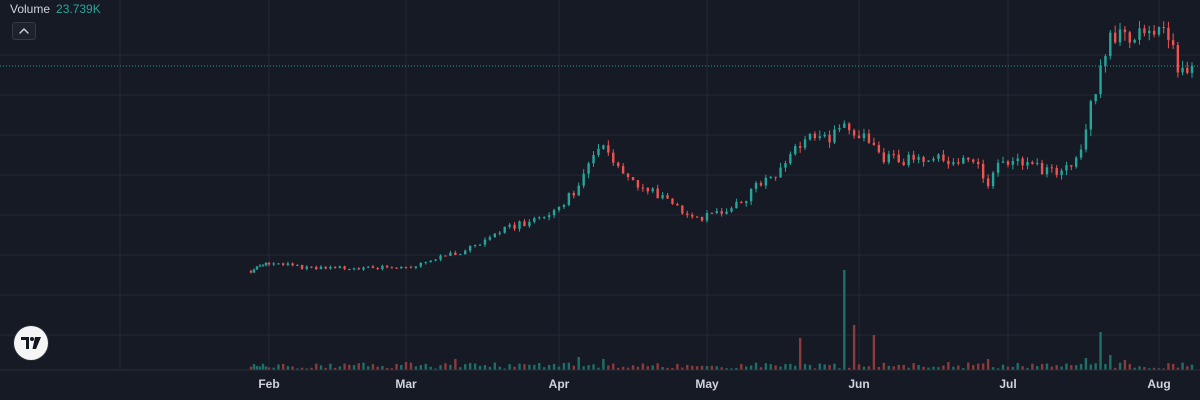 Image resolution: width=1200 pixels, height=400 pixels. I want to click on time-axis: Feb Mar Apr May Jun Jul Aug, so click(600, 380).